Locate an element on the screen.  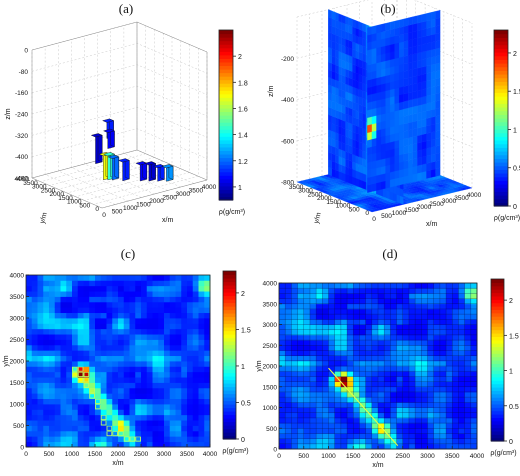
z-tick-label: -480 is located at coordinates (21, 179).